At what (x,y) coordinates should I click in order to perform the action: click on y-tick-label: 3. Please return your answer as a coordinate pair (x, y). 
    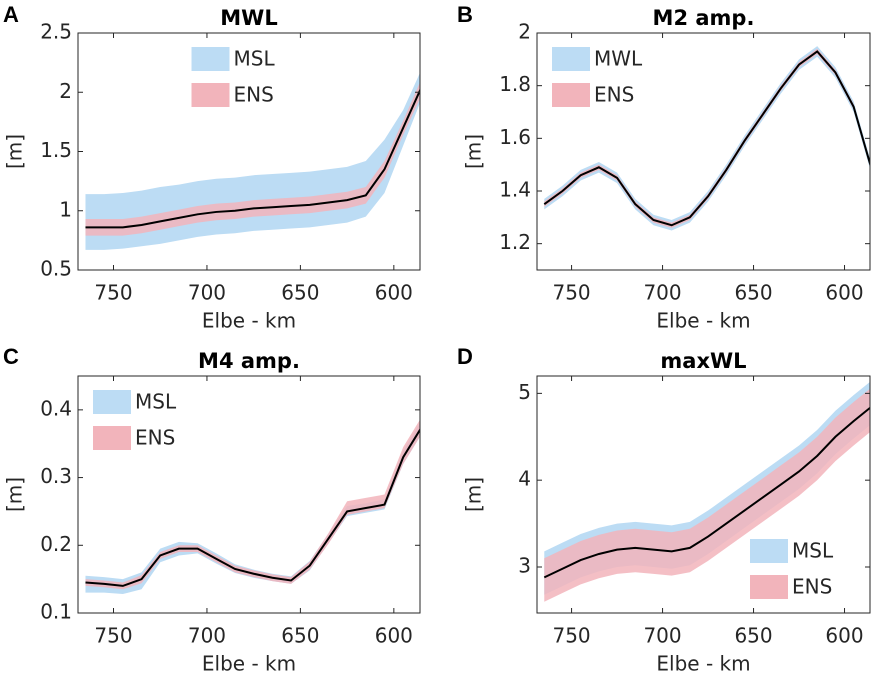
    Looking at the image, I should click on (524, 565).